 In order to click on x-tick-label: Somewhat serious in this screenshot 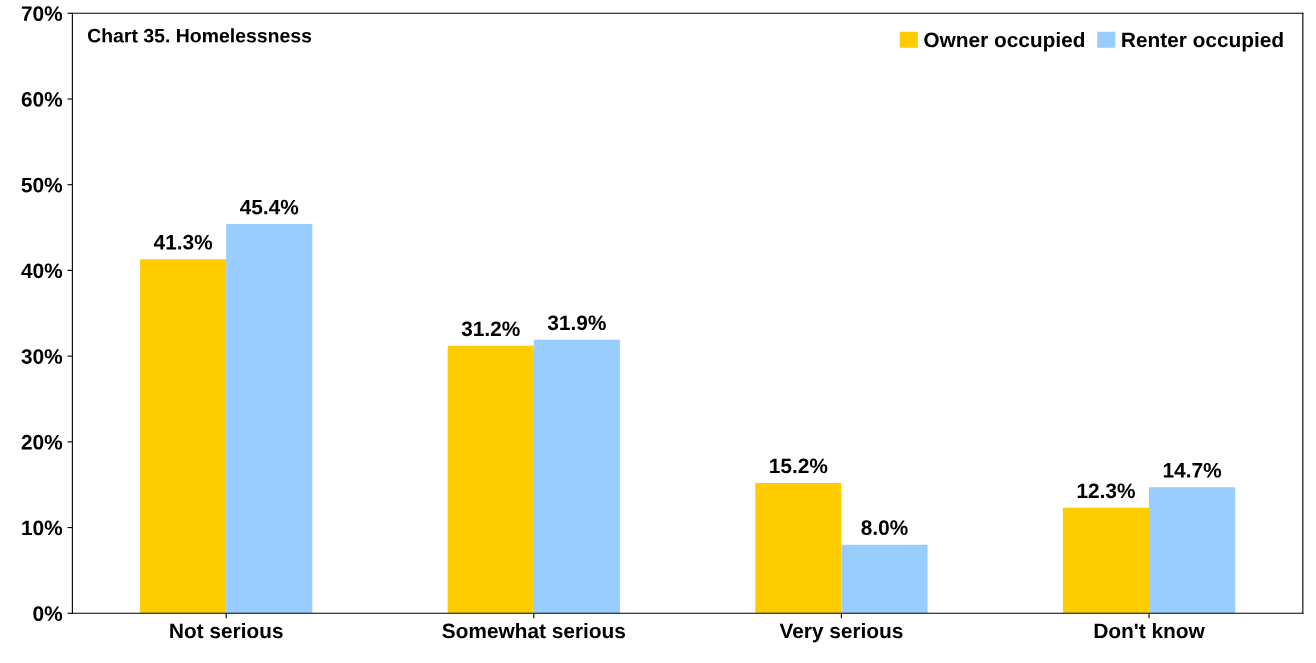, I will do `click(533, 631)`.